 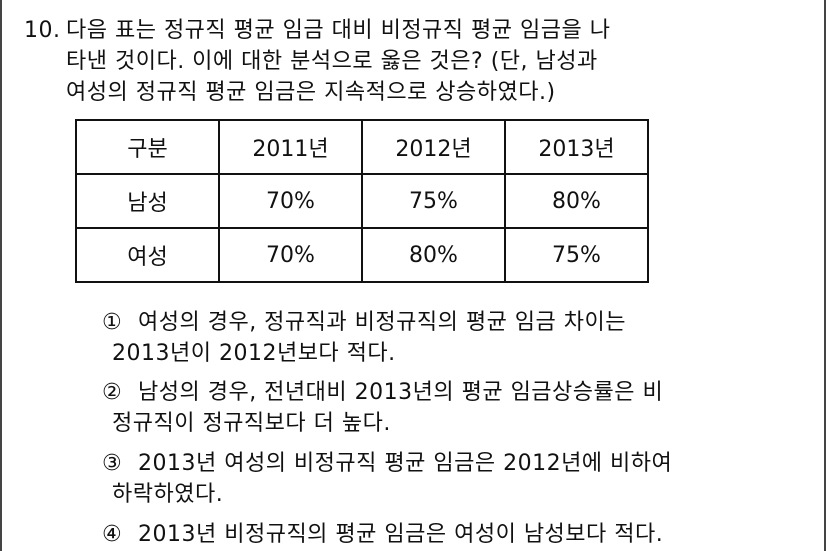 I want to click on header-cell: 구분, so click(x=147, y=147).